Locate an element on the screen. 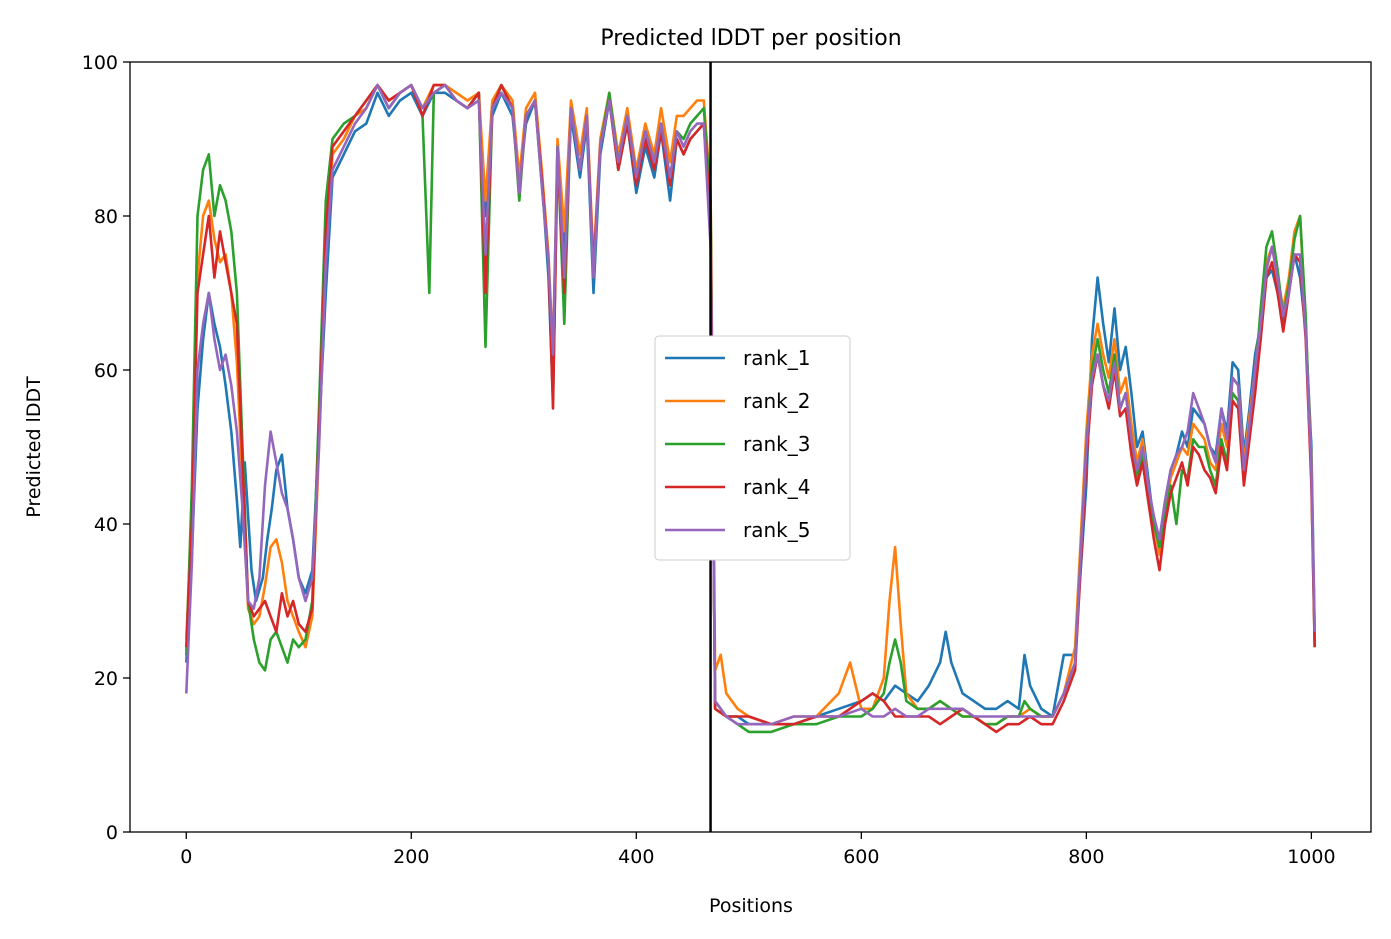 The height and width of the screenshot is (939, 1391). legend-label-rank_3: rank_3 is located at coordinates (776, 444).